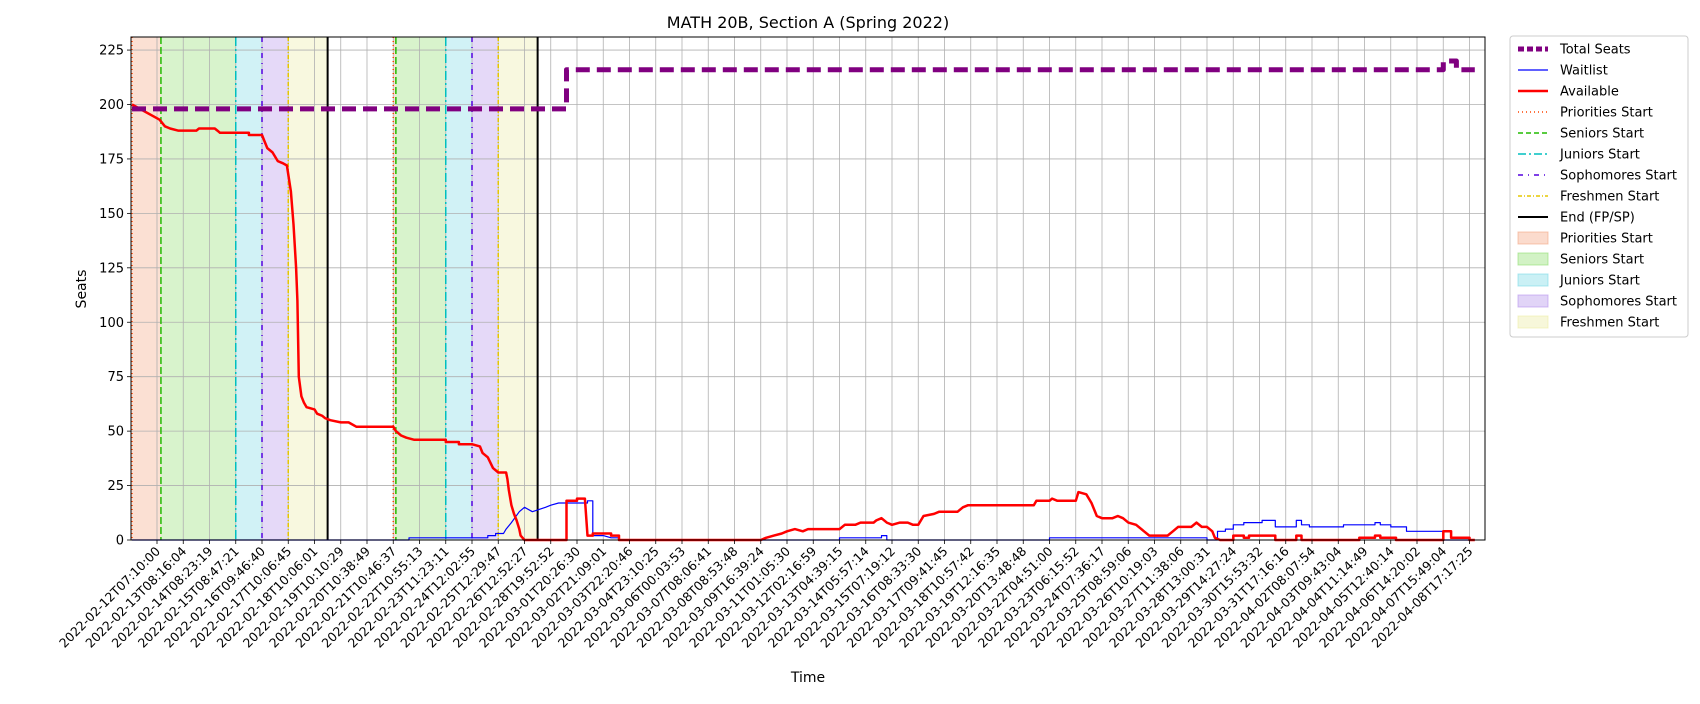  What do you see at coordinates (115, 296) in the screenshot?
I see `y-axis: 0 25 50 75 100 125 150 175 200 225` at bounding box center [115, 296].